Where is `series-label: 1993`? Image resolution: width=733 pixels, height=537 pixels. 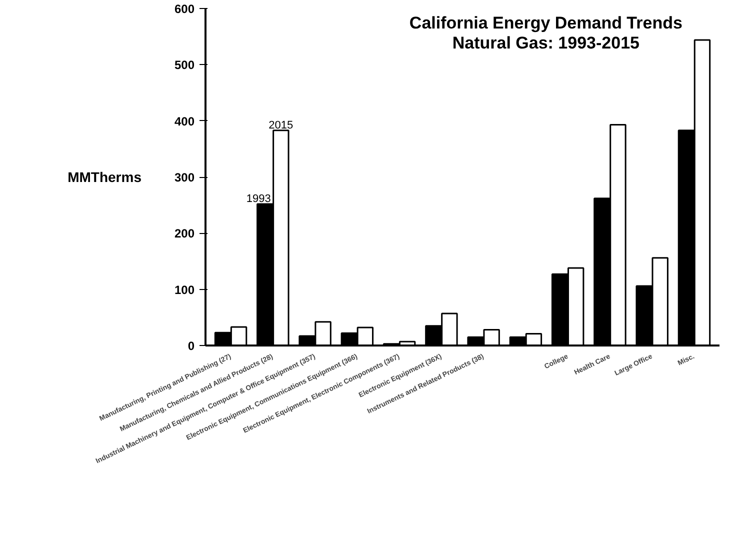 series-label: 1993 is located at coordinates (258, 198).